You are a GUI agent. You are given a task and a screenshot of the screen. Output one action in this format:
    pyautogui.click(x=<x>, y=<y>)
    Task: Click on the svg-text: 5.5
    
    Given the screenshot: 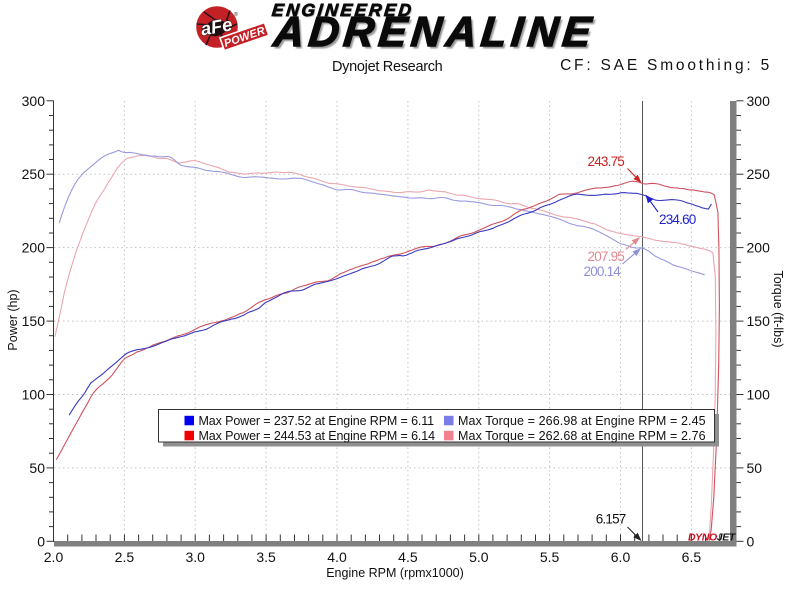 What is the action you would take?
    pyautogui.click(x=550, y=557)
    